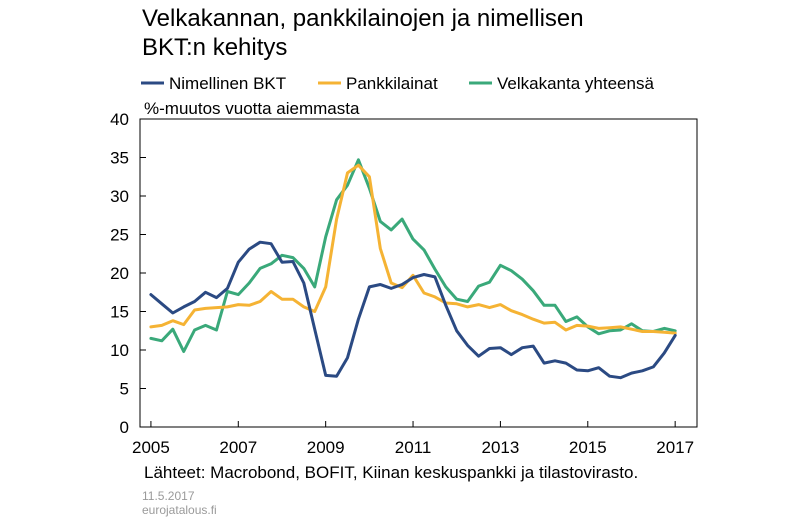 This screenshot has width=800, height=523. Describe the element at coordinates (119, 273) in the screenshot. I see `y-tick-label: 20` at that location.